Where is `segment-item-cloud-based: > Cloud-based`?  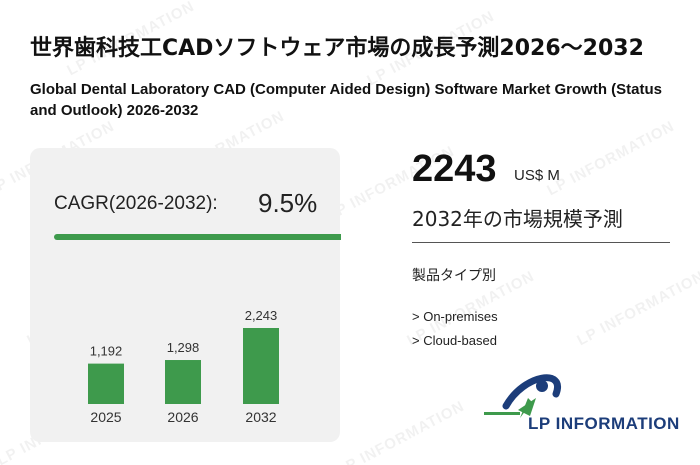 segment-item-cloud-based: > Cloud-based is located at coordinates (454, 340).